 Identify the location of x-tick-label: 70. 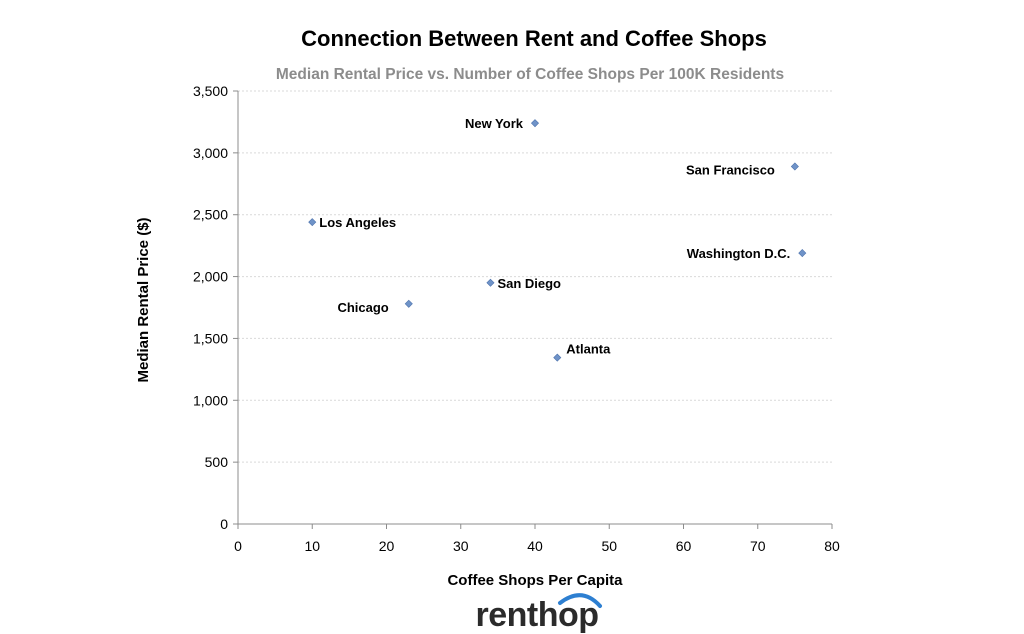
(758, 546).